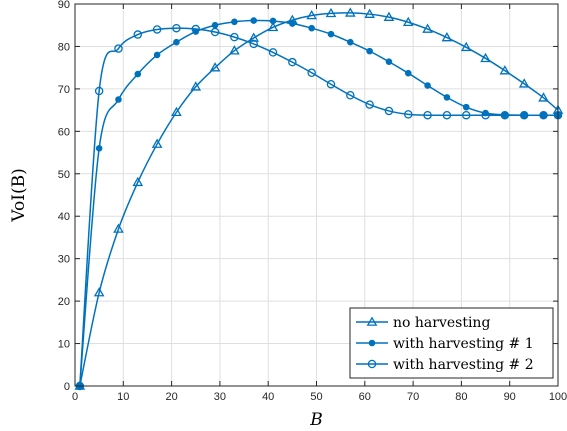 This screenshot has height=431, width=567. What do you see at coordinates (316, 397) in the screenshot?
I see `x-tick-label: 50` at bounding box center [316, 397].